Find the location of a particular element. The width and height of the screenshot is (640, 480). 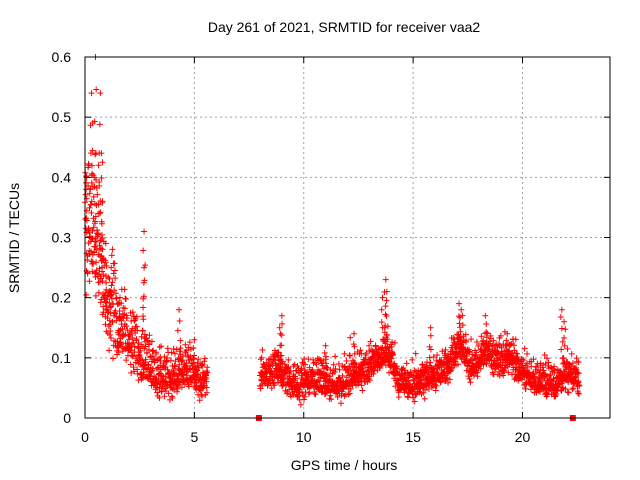

y-tick-label: 0 is located at coordinates (67, 418).